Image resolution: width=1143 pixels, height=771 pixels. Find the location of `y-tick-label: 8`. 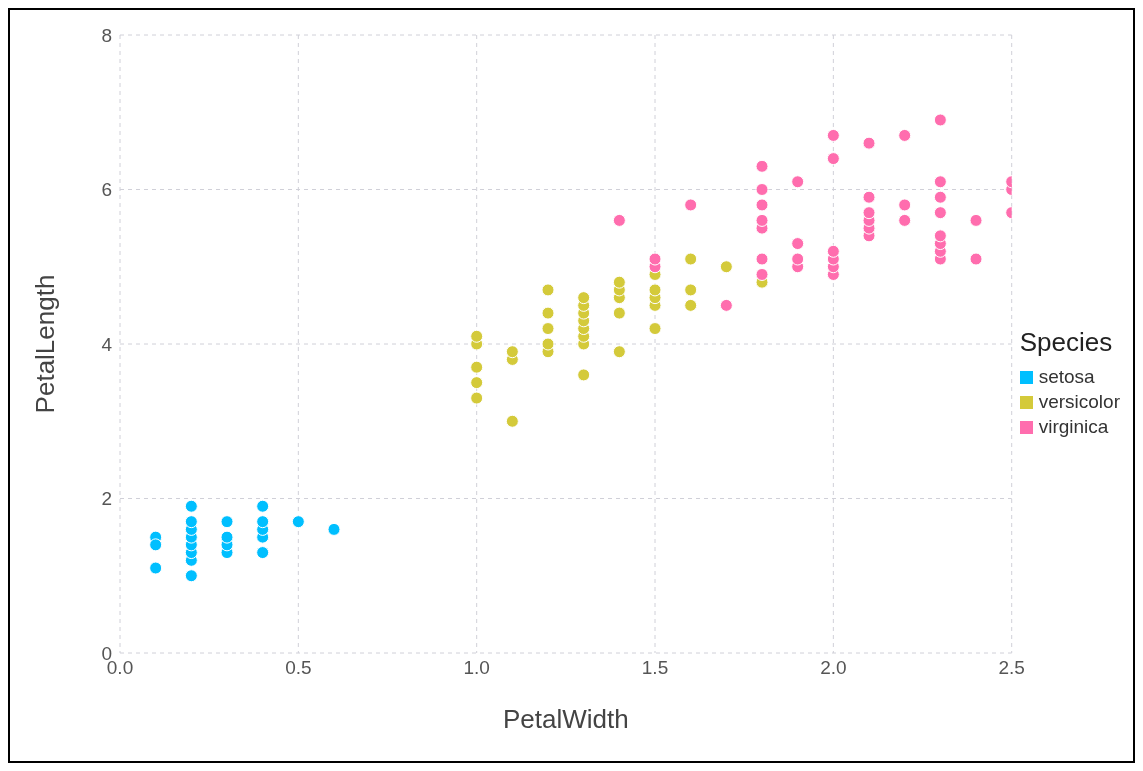

y-tick-label: 8 is located at coordinates (106, 35).